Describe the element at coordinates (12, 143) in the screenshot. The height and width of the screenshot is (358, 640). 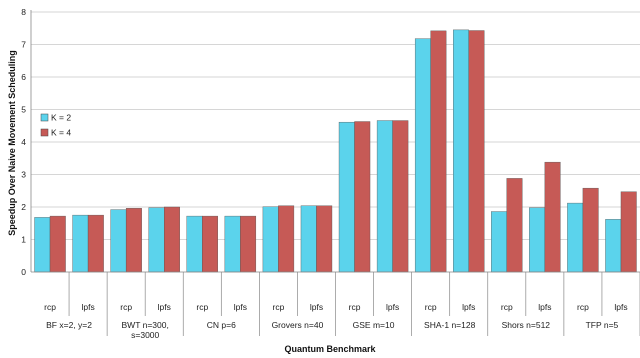
I see `y-axis-title: Speedup Over Naive Movement Scheduling` at that location.